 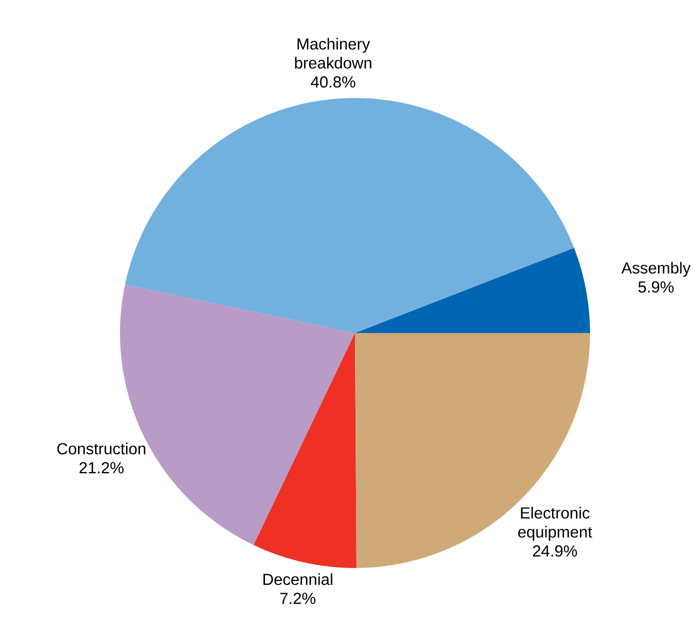 I want to click on slice-label: Machinery breakdown, so click(x=333, y=53).